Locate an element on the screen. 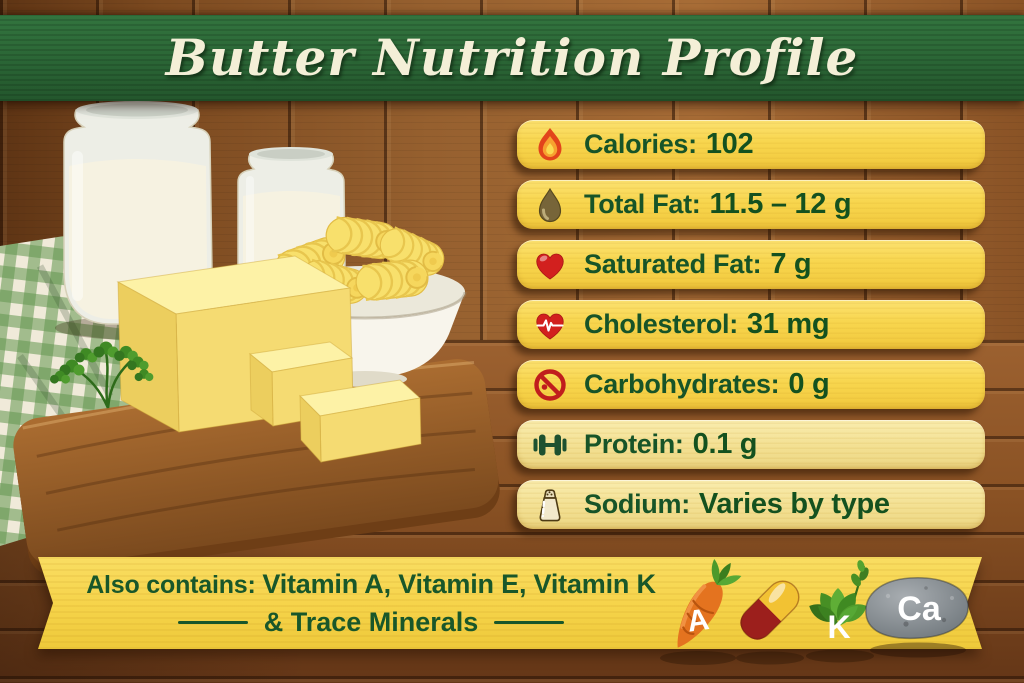 The width and height of the screenshot is (1024, 683). nutrition-row-cholesterol: Cholesterol: 31 mg is located at coordinates (751, 324).